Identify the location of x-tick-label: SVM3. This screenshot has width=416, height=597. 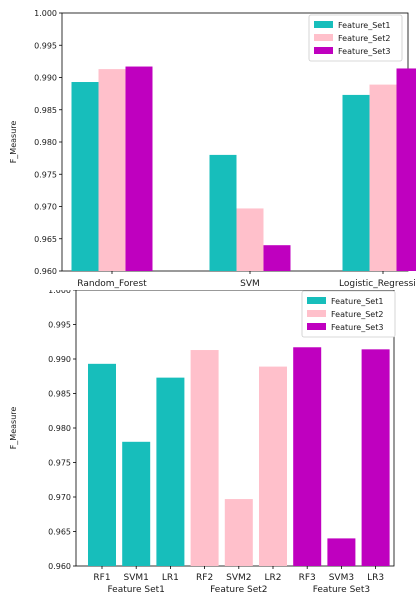
(341, 578).